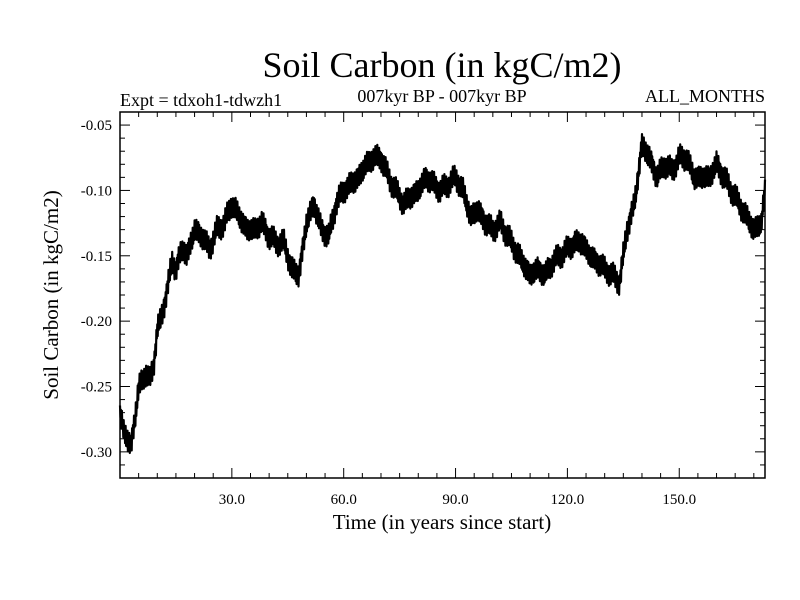 The image size is (800, 600). What do you see at coordinates (441, 96) in the screenshot?
I see `period-label: 007kyr BP - 007kyr BP` at bounding box center [441, 96].